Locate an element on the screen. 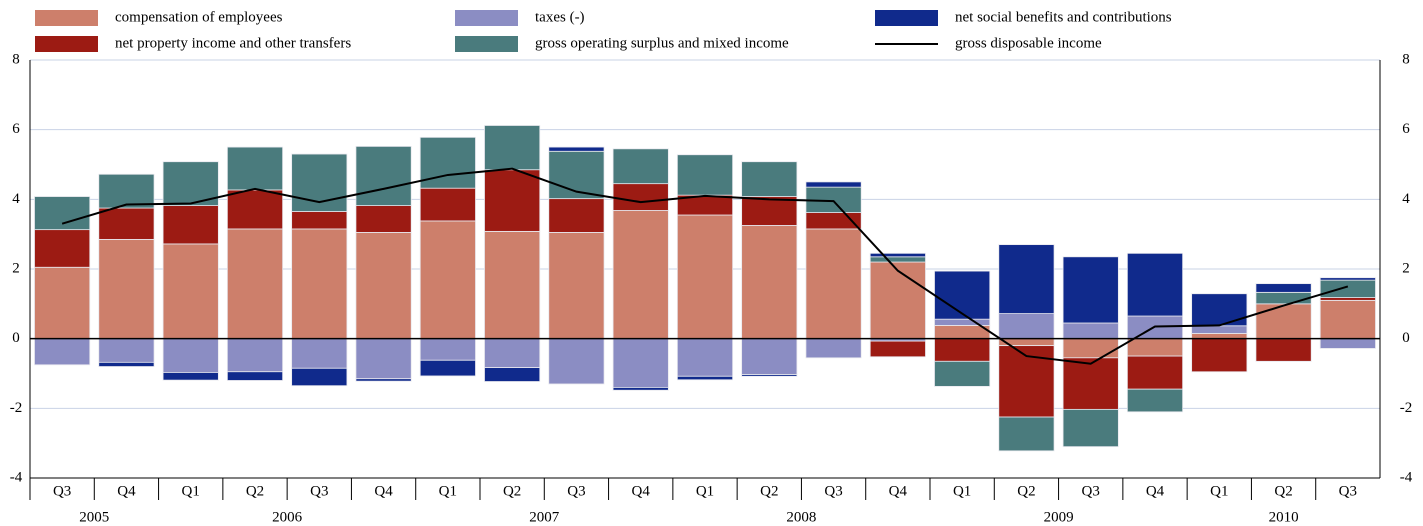  y2-tick-label: 6 is located at coordinates (1406, 129).